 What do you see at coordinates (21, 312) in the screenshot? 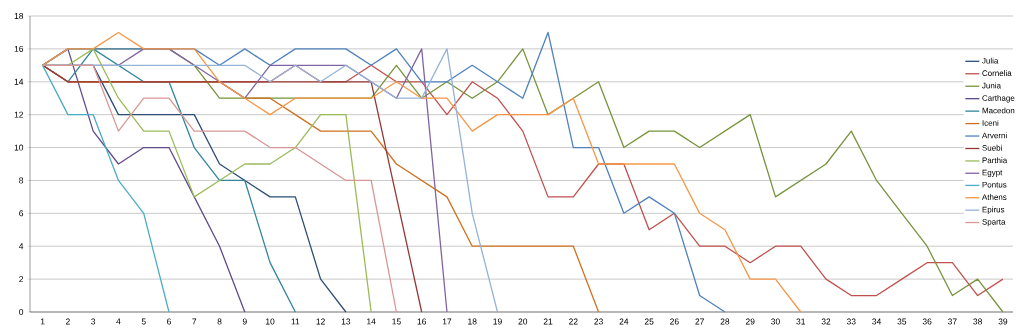
I see `y-tick-label: 0` at bounding box center [21, 312].